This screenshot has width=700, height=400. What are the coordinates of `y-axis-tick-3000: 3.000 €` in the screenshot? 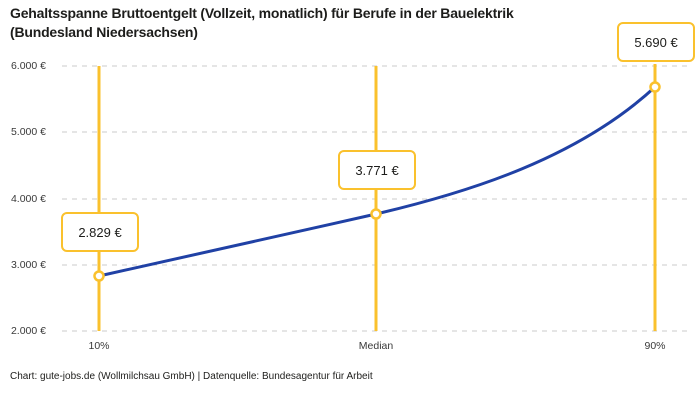 It's located at (28, 265).